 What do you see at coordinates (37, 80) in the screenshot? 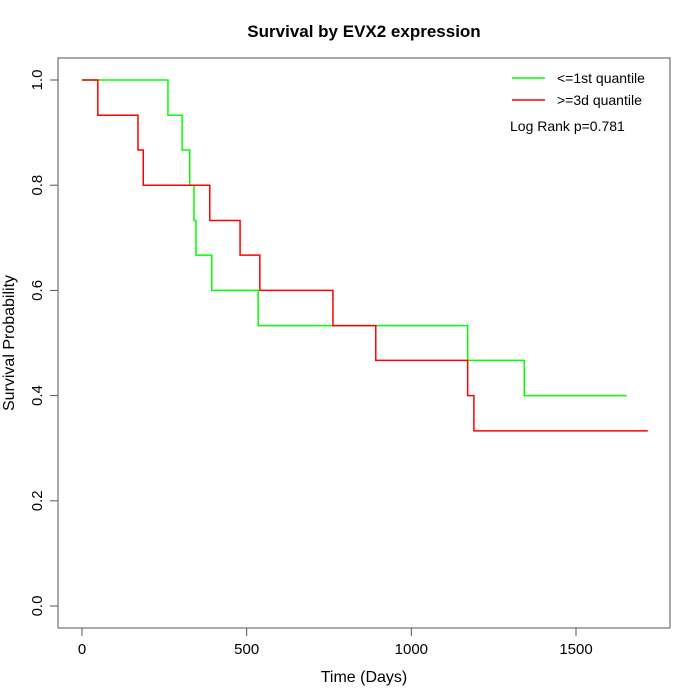
I see `y-tick-label: 1.0` at bounding box center [37, 80].